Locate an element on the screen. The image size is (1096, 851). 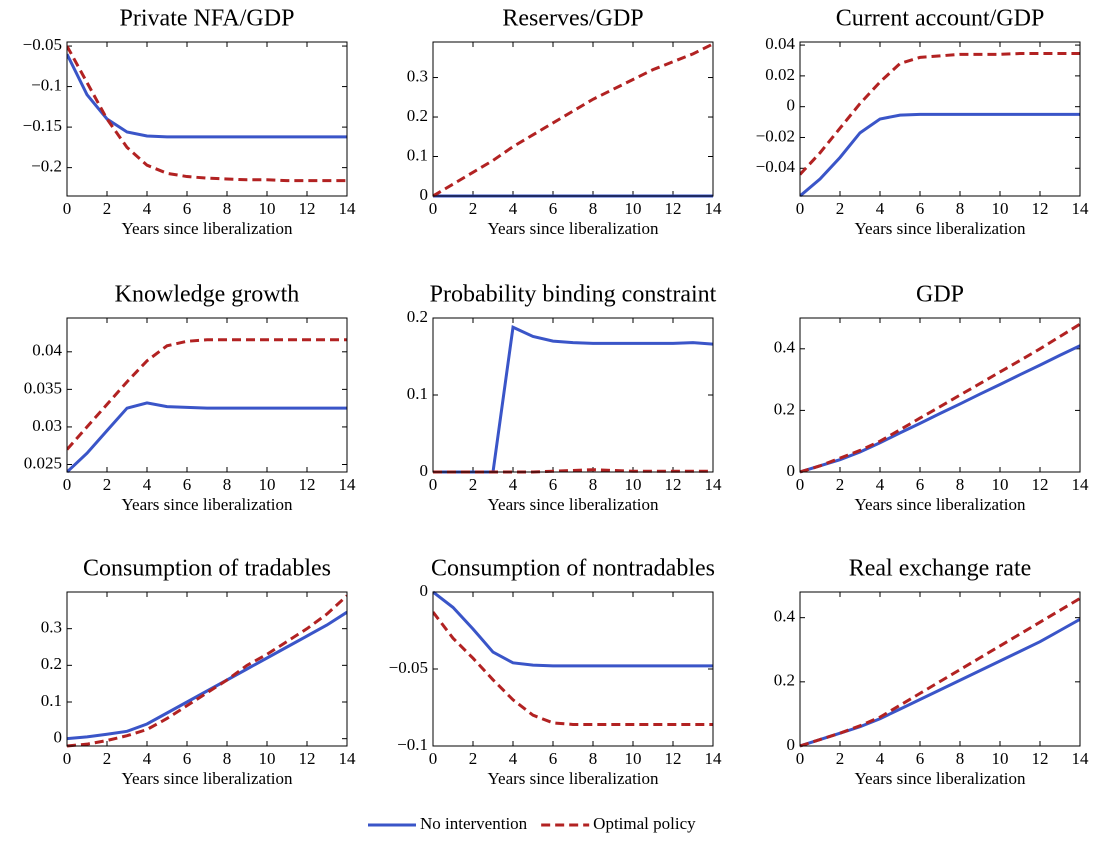
y-tick-label: 0.02 is located at coordinates (780, 74).